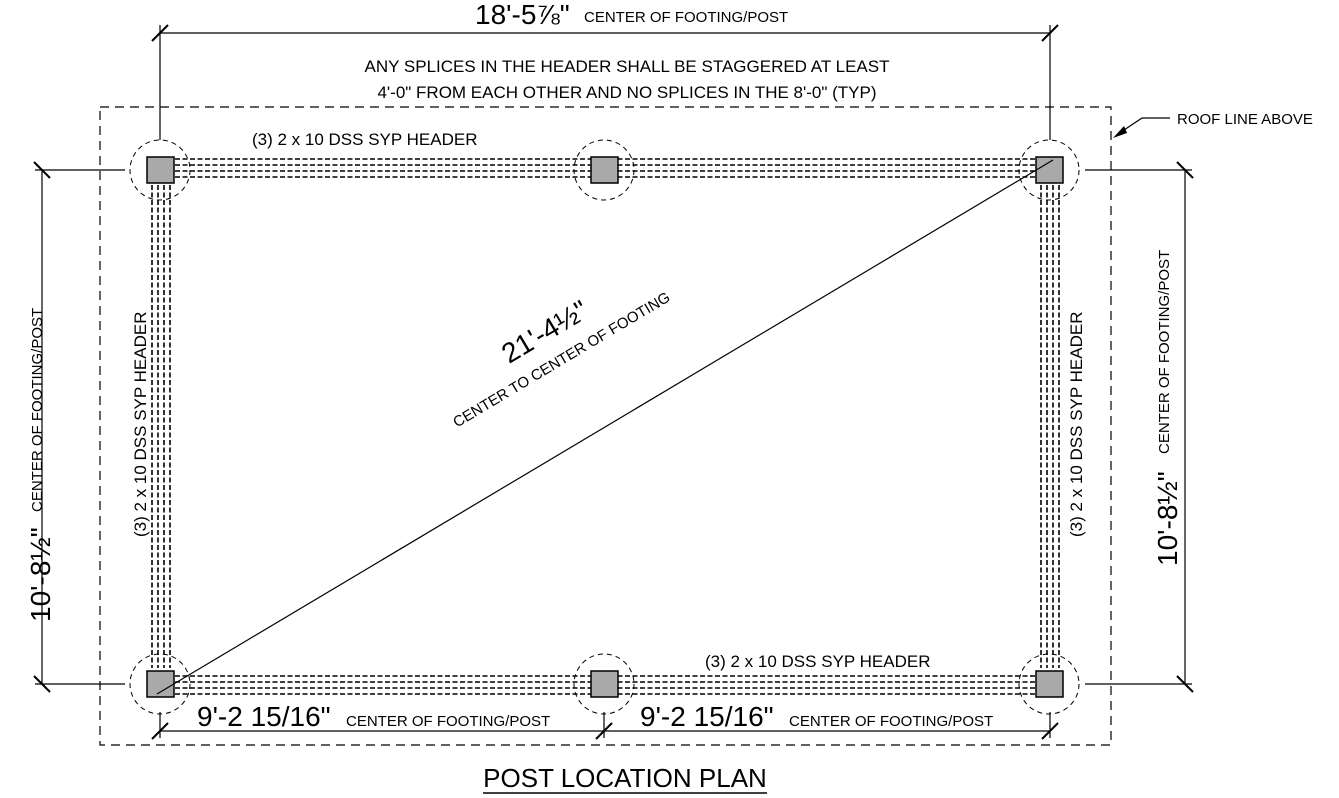 The height and width of the screenshot is (798, 1339). Describe the element at coordinates (604, 684) in the screenshot. I see `post-bottom-middle` at that location.